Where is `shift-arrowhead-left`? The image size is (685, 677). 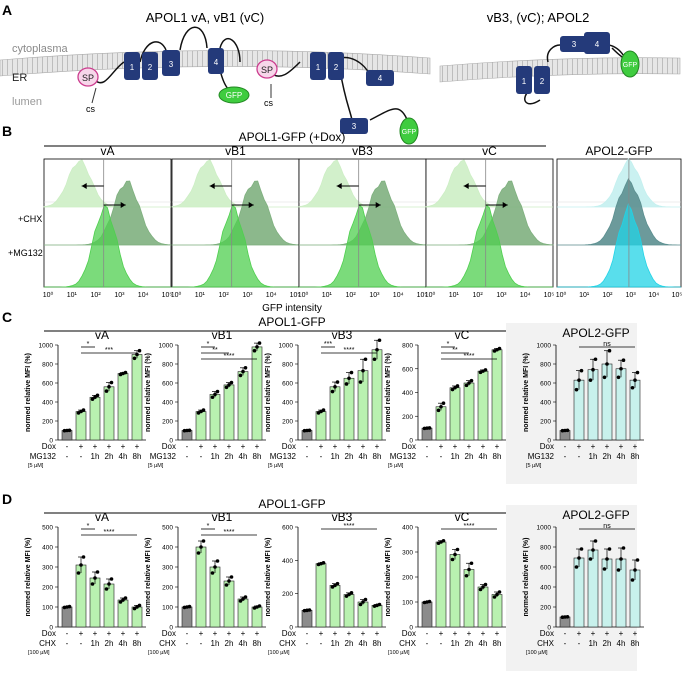
shift-arrowhead-left is located at coordinates (212, 186).